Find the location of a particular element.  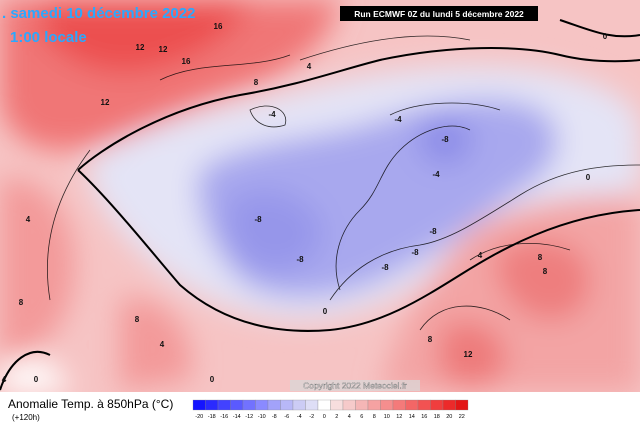

forecast-time: 1:00 locale is located at coordinates (48, 37).